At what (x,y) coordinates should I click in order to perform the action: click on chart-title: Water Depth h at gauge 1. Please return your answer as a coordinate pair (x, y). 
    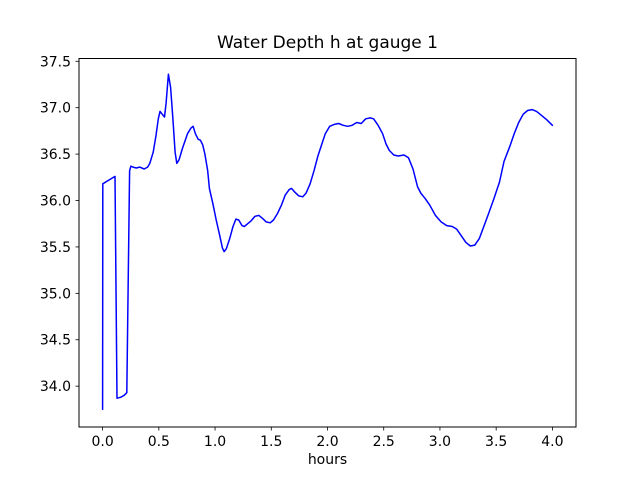
    Looking at the image, I should click on (327, 43).